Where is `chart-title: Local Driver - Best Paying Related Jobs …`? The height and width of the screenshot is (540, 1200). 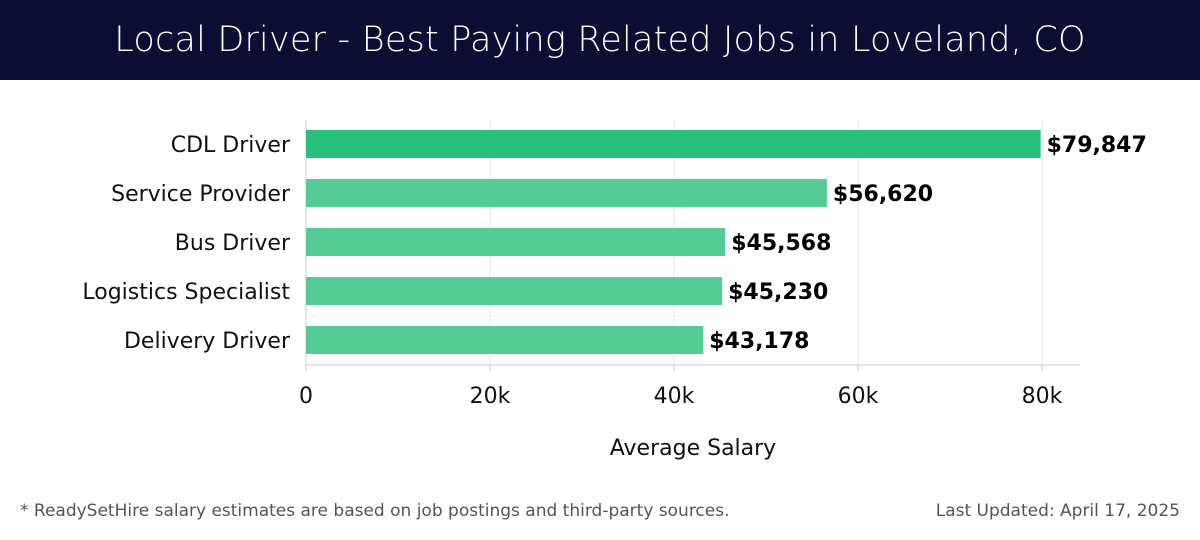 chart-title: Local Driver - Best Paying Related Jobs … is located at coordinates (600, 40).